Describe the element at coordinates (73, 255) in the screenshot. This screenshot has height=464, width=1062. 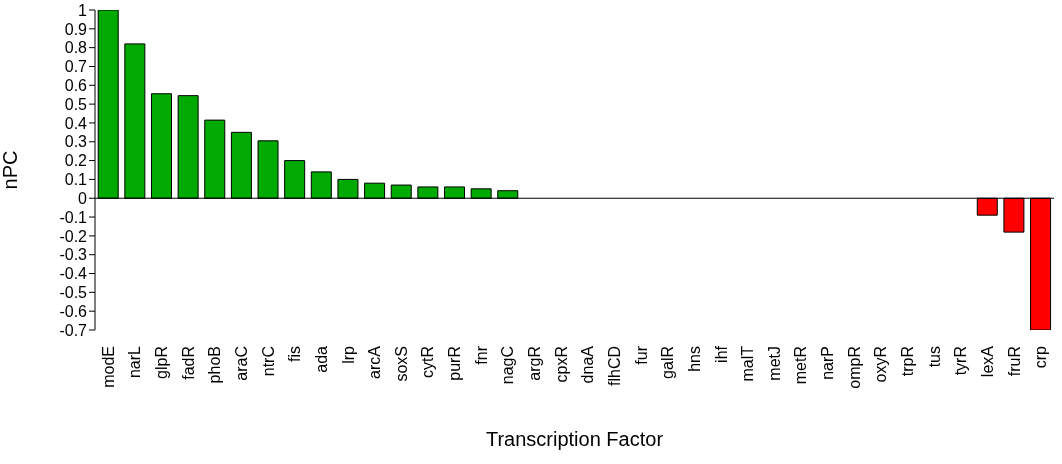
I see `y-tick-label: -0.3` at that location.